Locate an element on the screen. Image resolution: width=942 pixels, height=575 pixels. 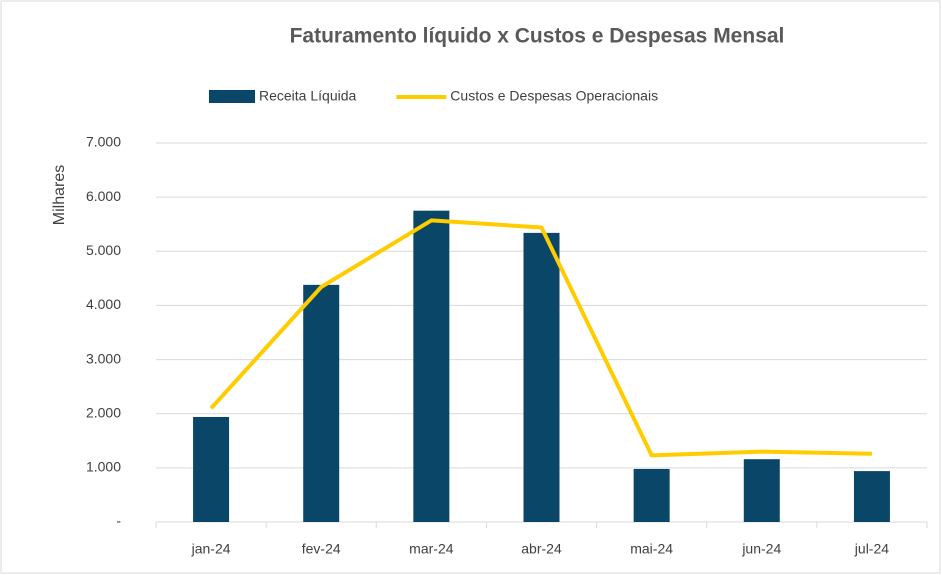
y-tick-label: 7.000 is located at coordinates (103, 142).